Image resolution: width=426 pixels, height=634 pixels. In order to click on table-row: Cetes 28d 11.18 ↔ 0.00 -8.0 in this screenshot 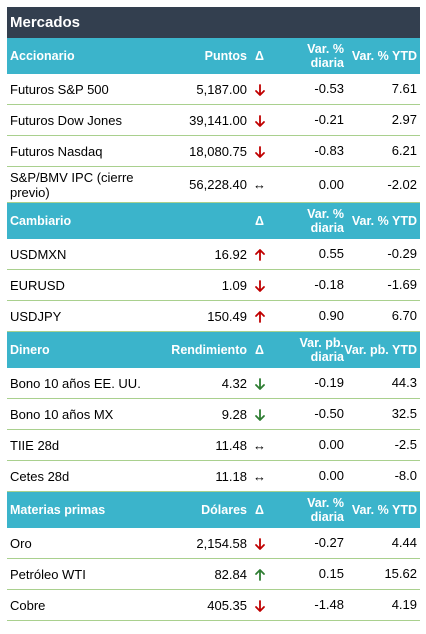, I will do `click(213, 476)`.